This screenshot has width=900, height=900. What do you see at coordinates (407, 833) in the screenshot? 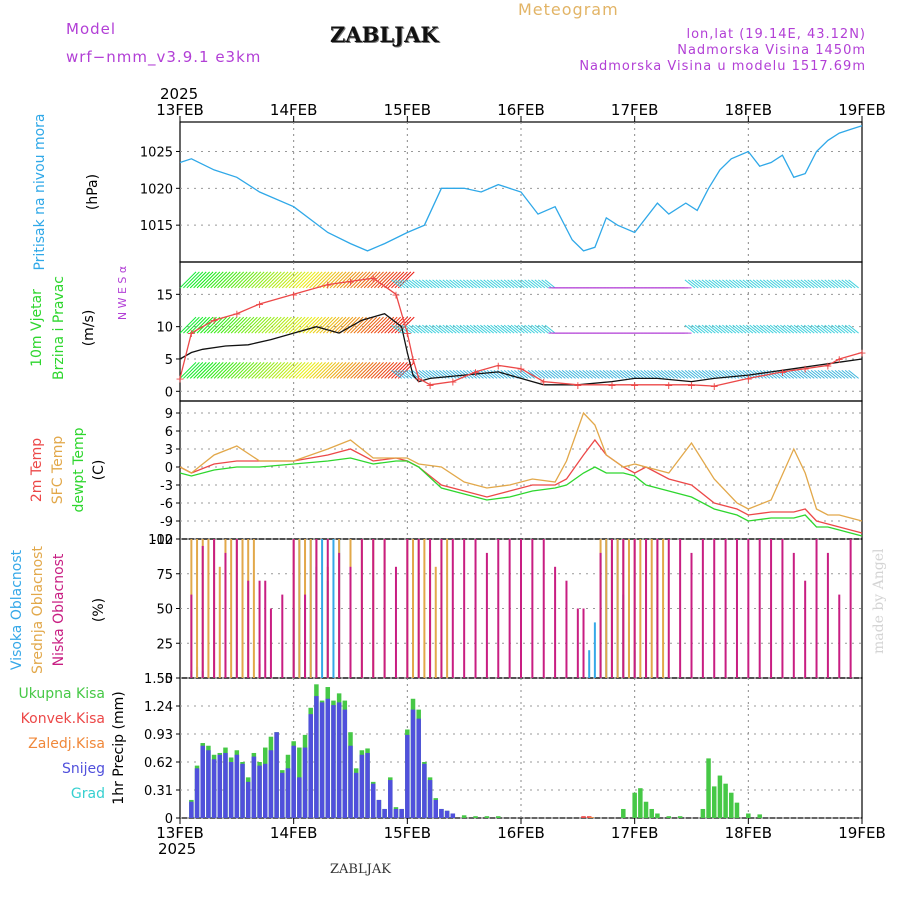
I see `x-tick-label-bottom: 15FEB` at bounding box center [407, 833].